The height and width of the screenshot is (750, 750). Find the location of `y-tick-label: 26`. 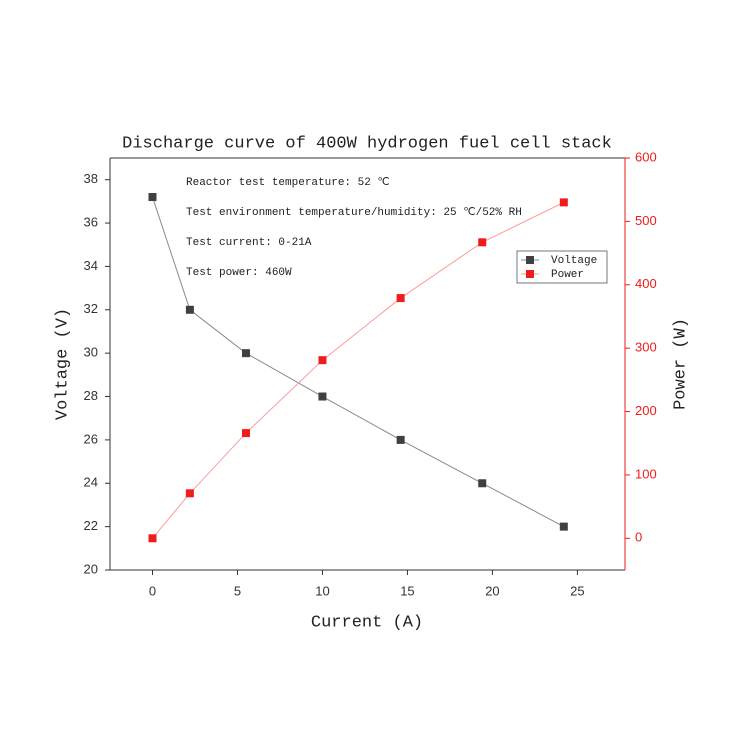

y-tick-label: 26 is located at coordinates (91, 438).